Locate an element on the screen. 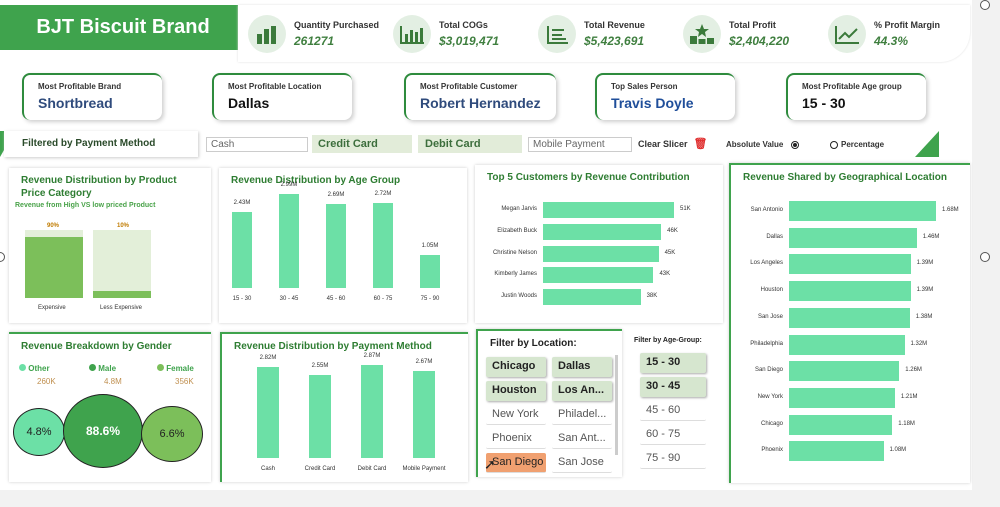 Image resolution: width=1000 pixels, height=507 pixels. tick-label: New York is located at coordinates (770, 396).